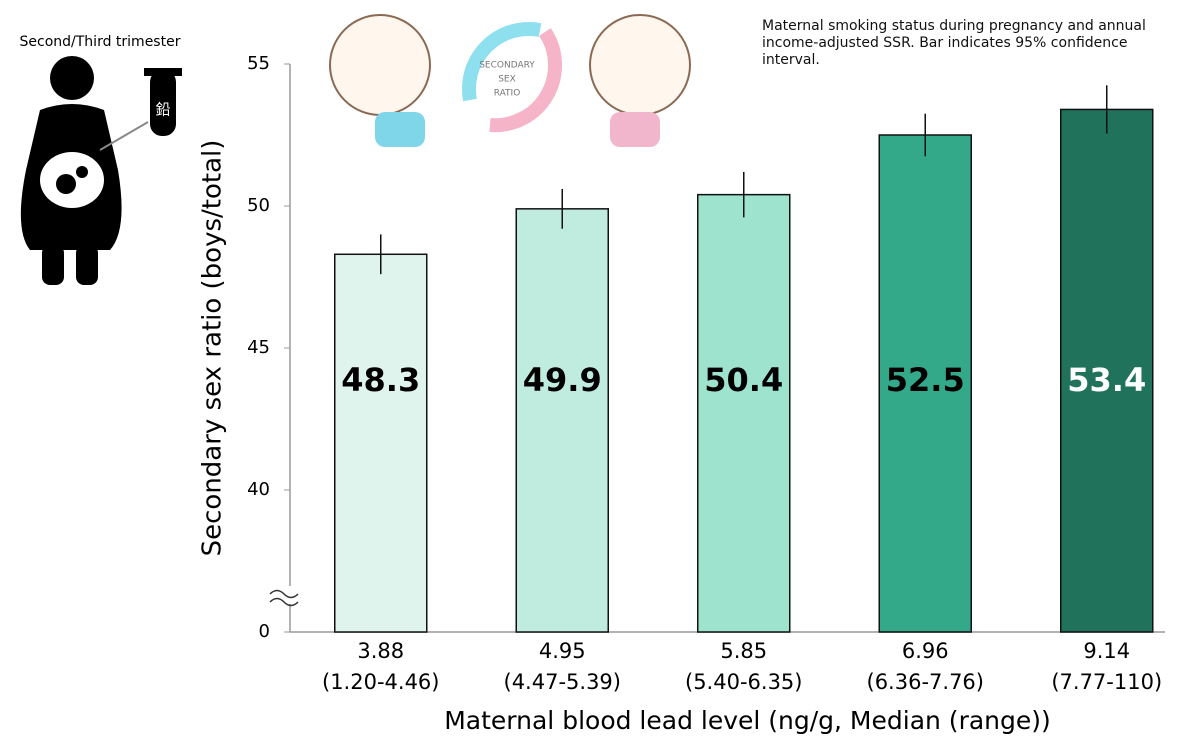  Describe the element at coordinates (562, 651) in the screenshot. I see `x-tick-label: 4.95` at that location.